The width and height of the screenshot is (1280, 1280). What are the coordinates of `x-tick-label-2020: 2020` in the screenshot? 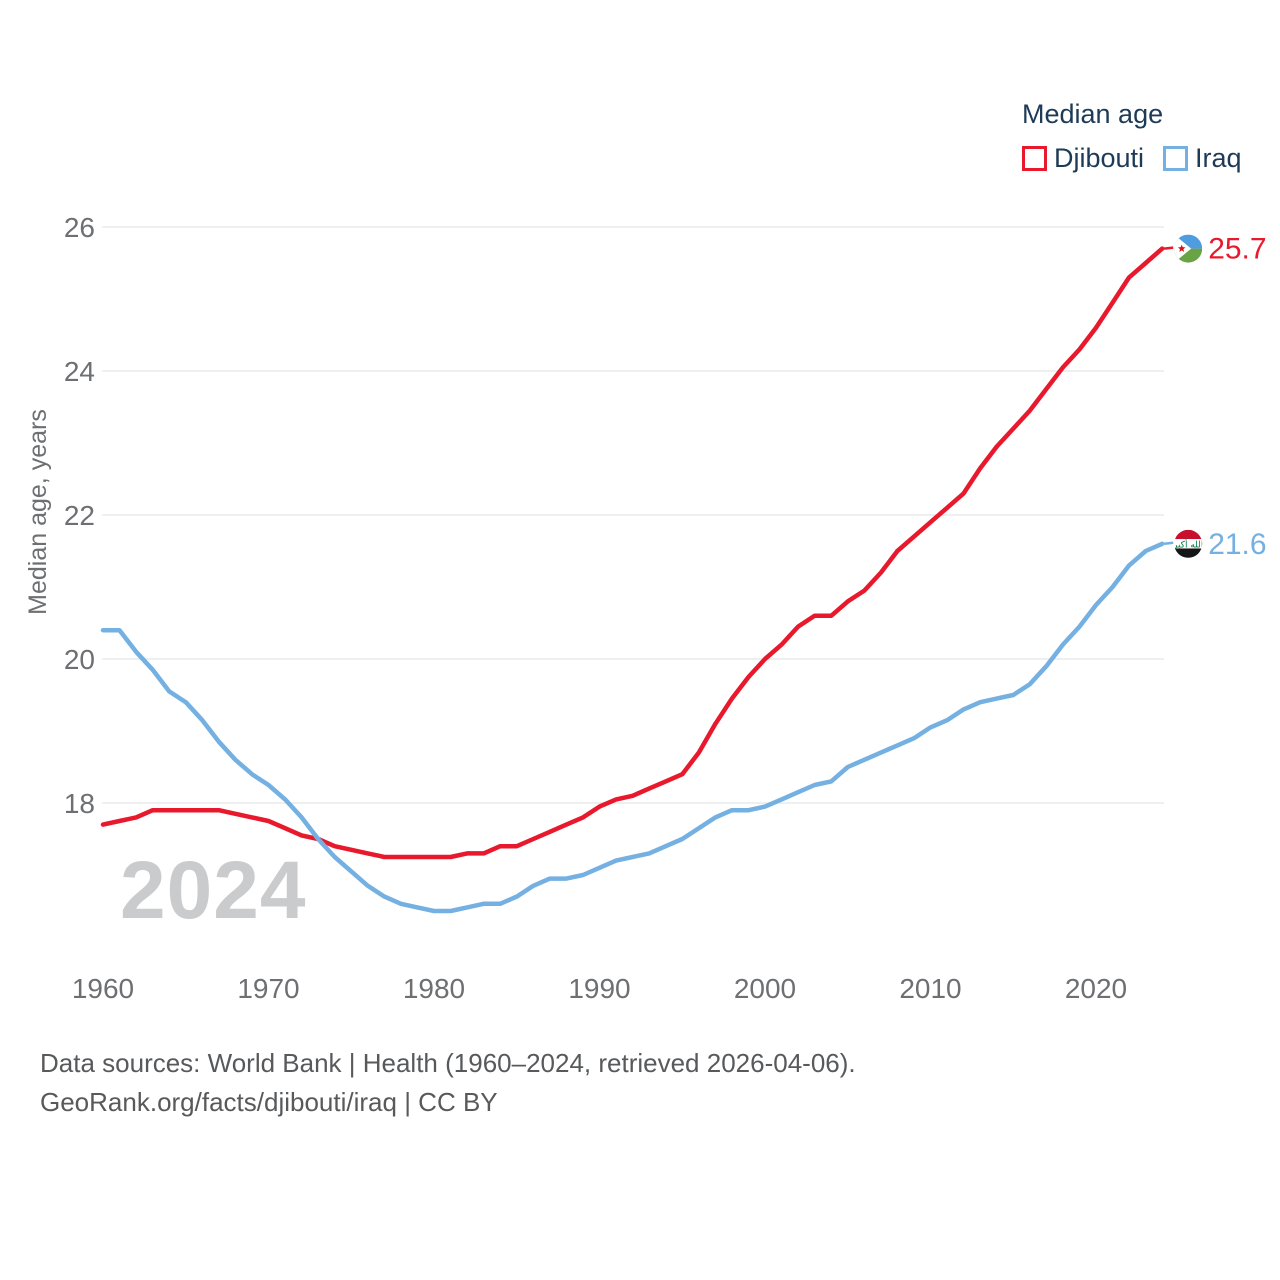 It's located at (1096, 988).